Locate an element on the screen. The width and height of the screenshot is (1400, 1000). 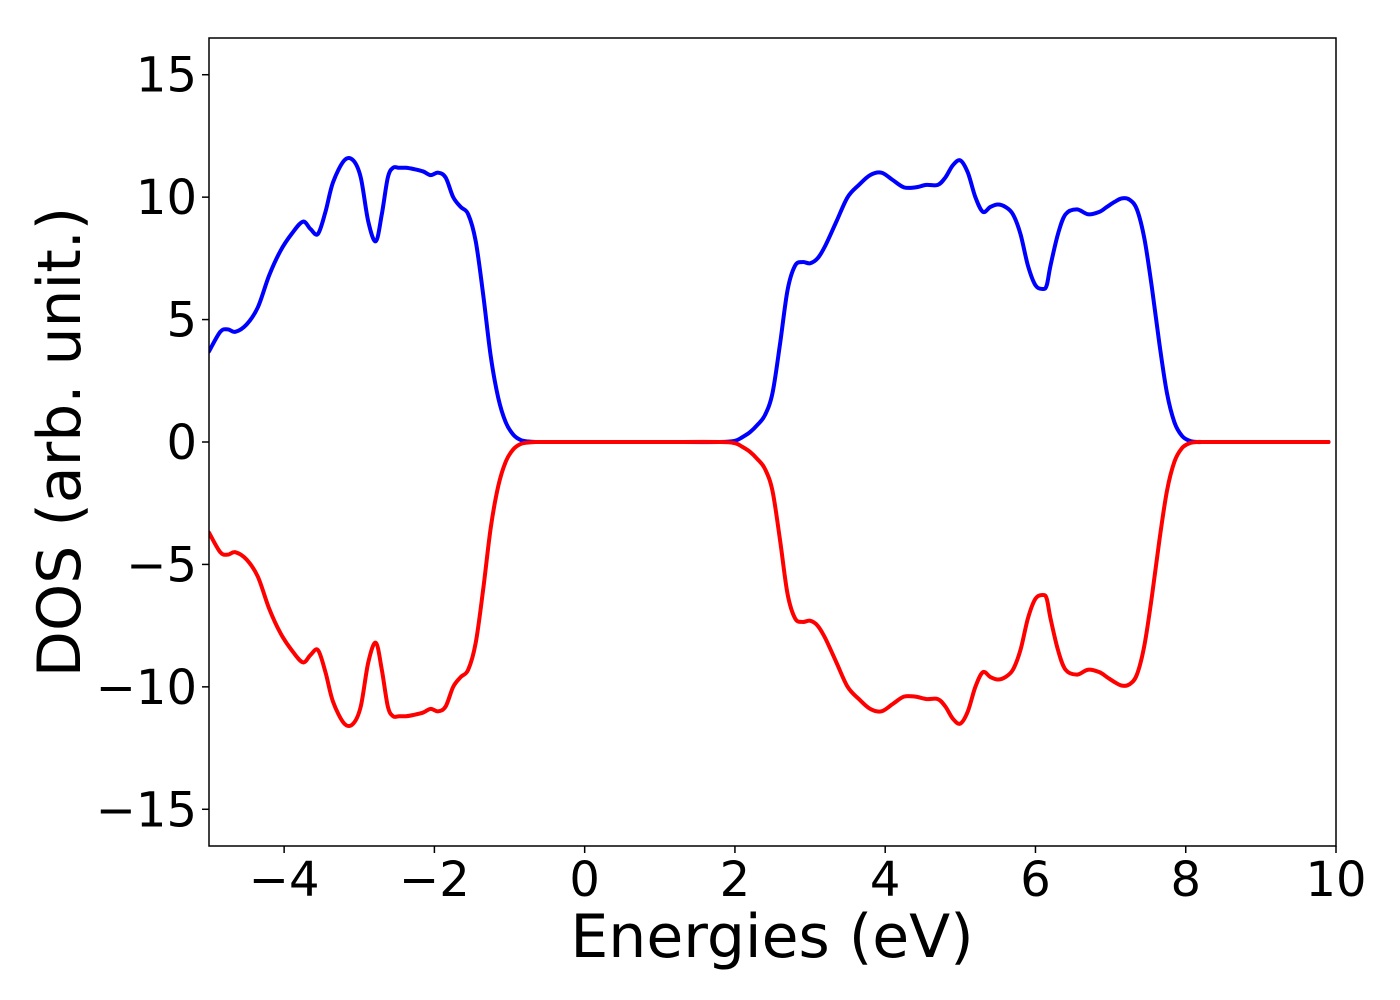
y-axis: 15 10 5 0 −5 −10 −15 is located at coordinates (152, 443).